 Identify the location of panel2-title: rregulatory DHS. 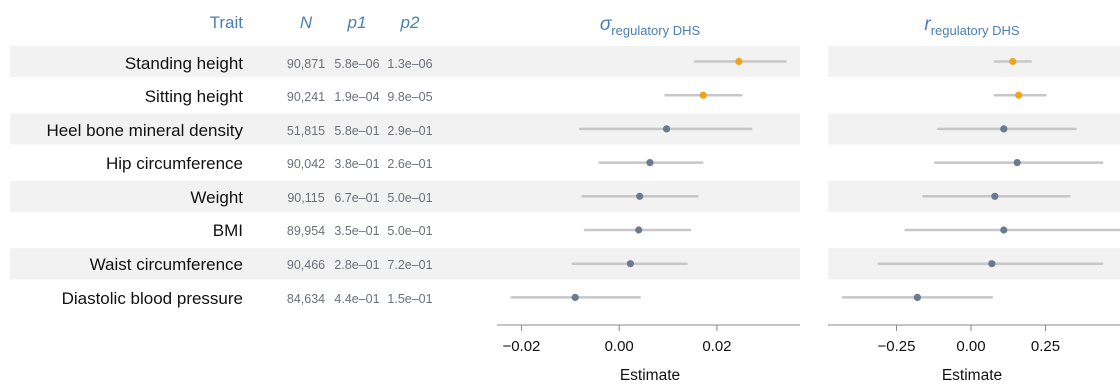
(972, 26).